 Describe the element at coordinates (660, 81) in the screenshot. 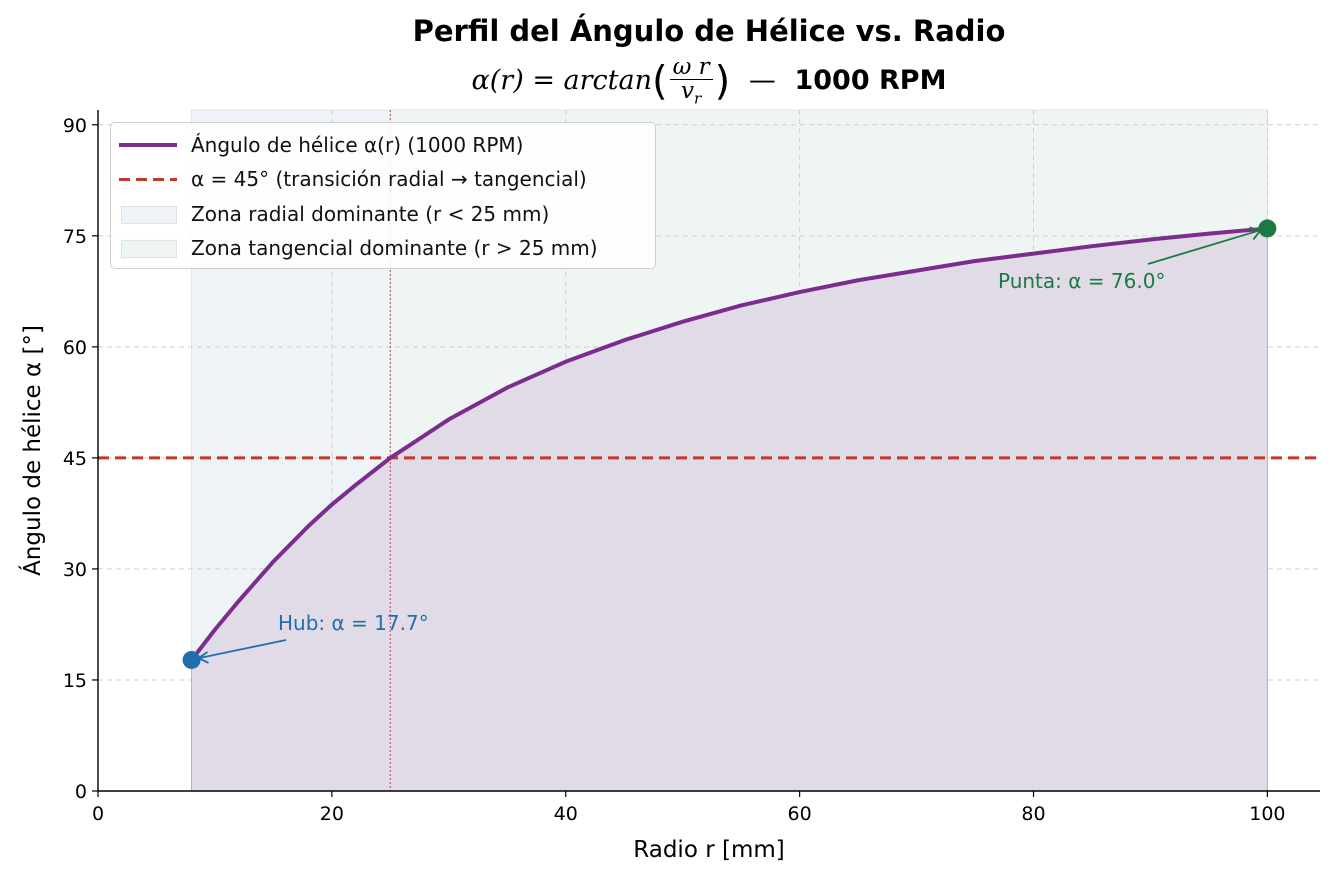

I see `formula-paren-open: (` at that location.